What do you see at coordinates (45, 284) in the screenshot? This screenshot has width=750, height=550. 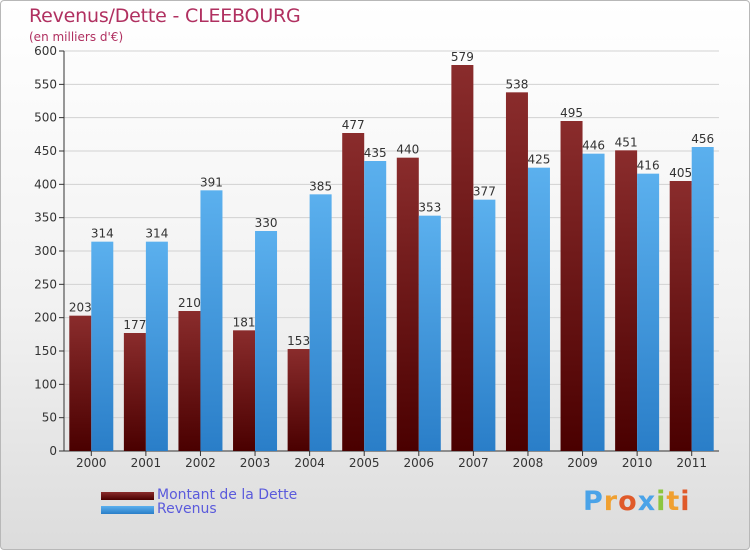 I see `y-tick-label: 250` at bounding box center [45, 284].